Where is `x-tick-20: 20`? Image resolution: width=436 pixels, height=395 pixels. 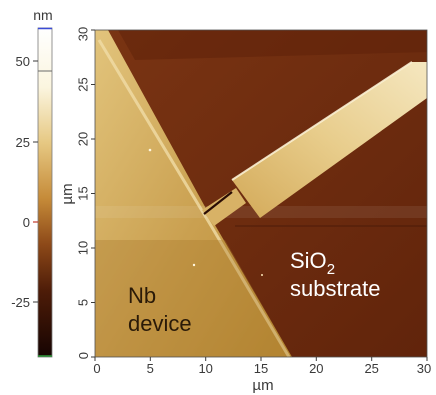 x-tick-20: 20 is located at coordinates (316, 368).